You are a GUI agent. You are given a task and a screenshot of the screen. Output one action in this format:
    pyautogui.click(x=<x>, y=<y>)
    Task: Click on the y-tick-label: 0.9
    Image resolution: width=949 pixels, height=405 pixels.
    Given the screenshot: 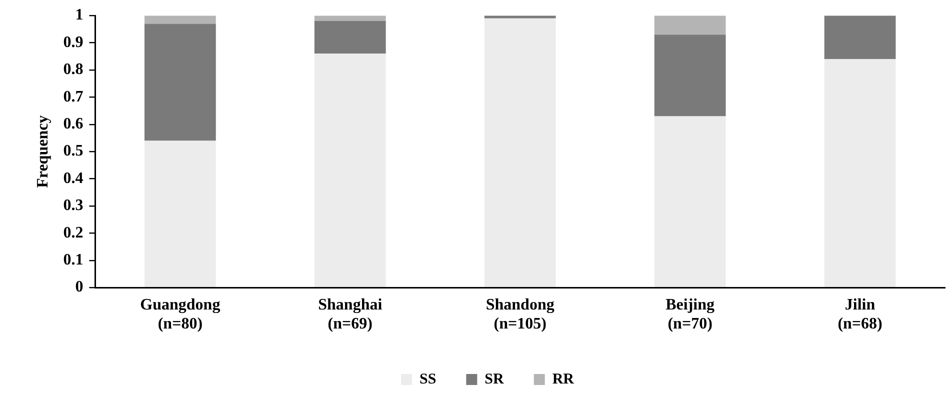 What is the action you would take?
    pyautogui.click(x=73, y=42)
    